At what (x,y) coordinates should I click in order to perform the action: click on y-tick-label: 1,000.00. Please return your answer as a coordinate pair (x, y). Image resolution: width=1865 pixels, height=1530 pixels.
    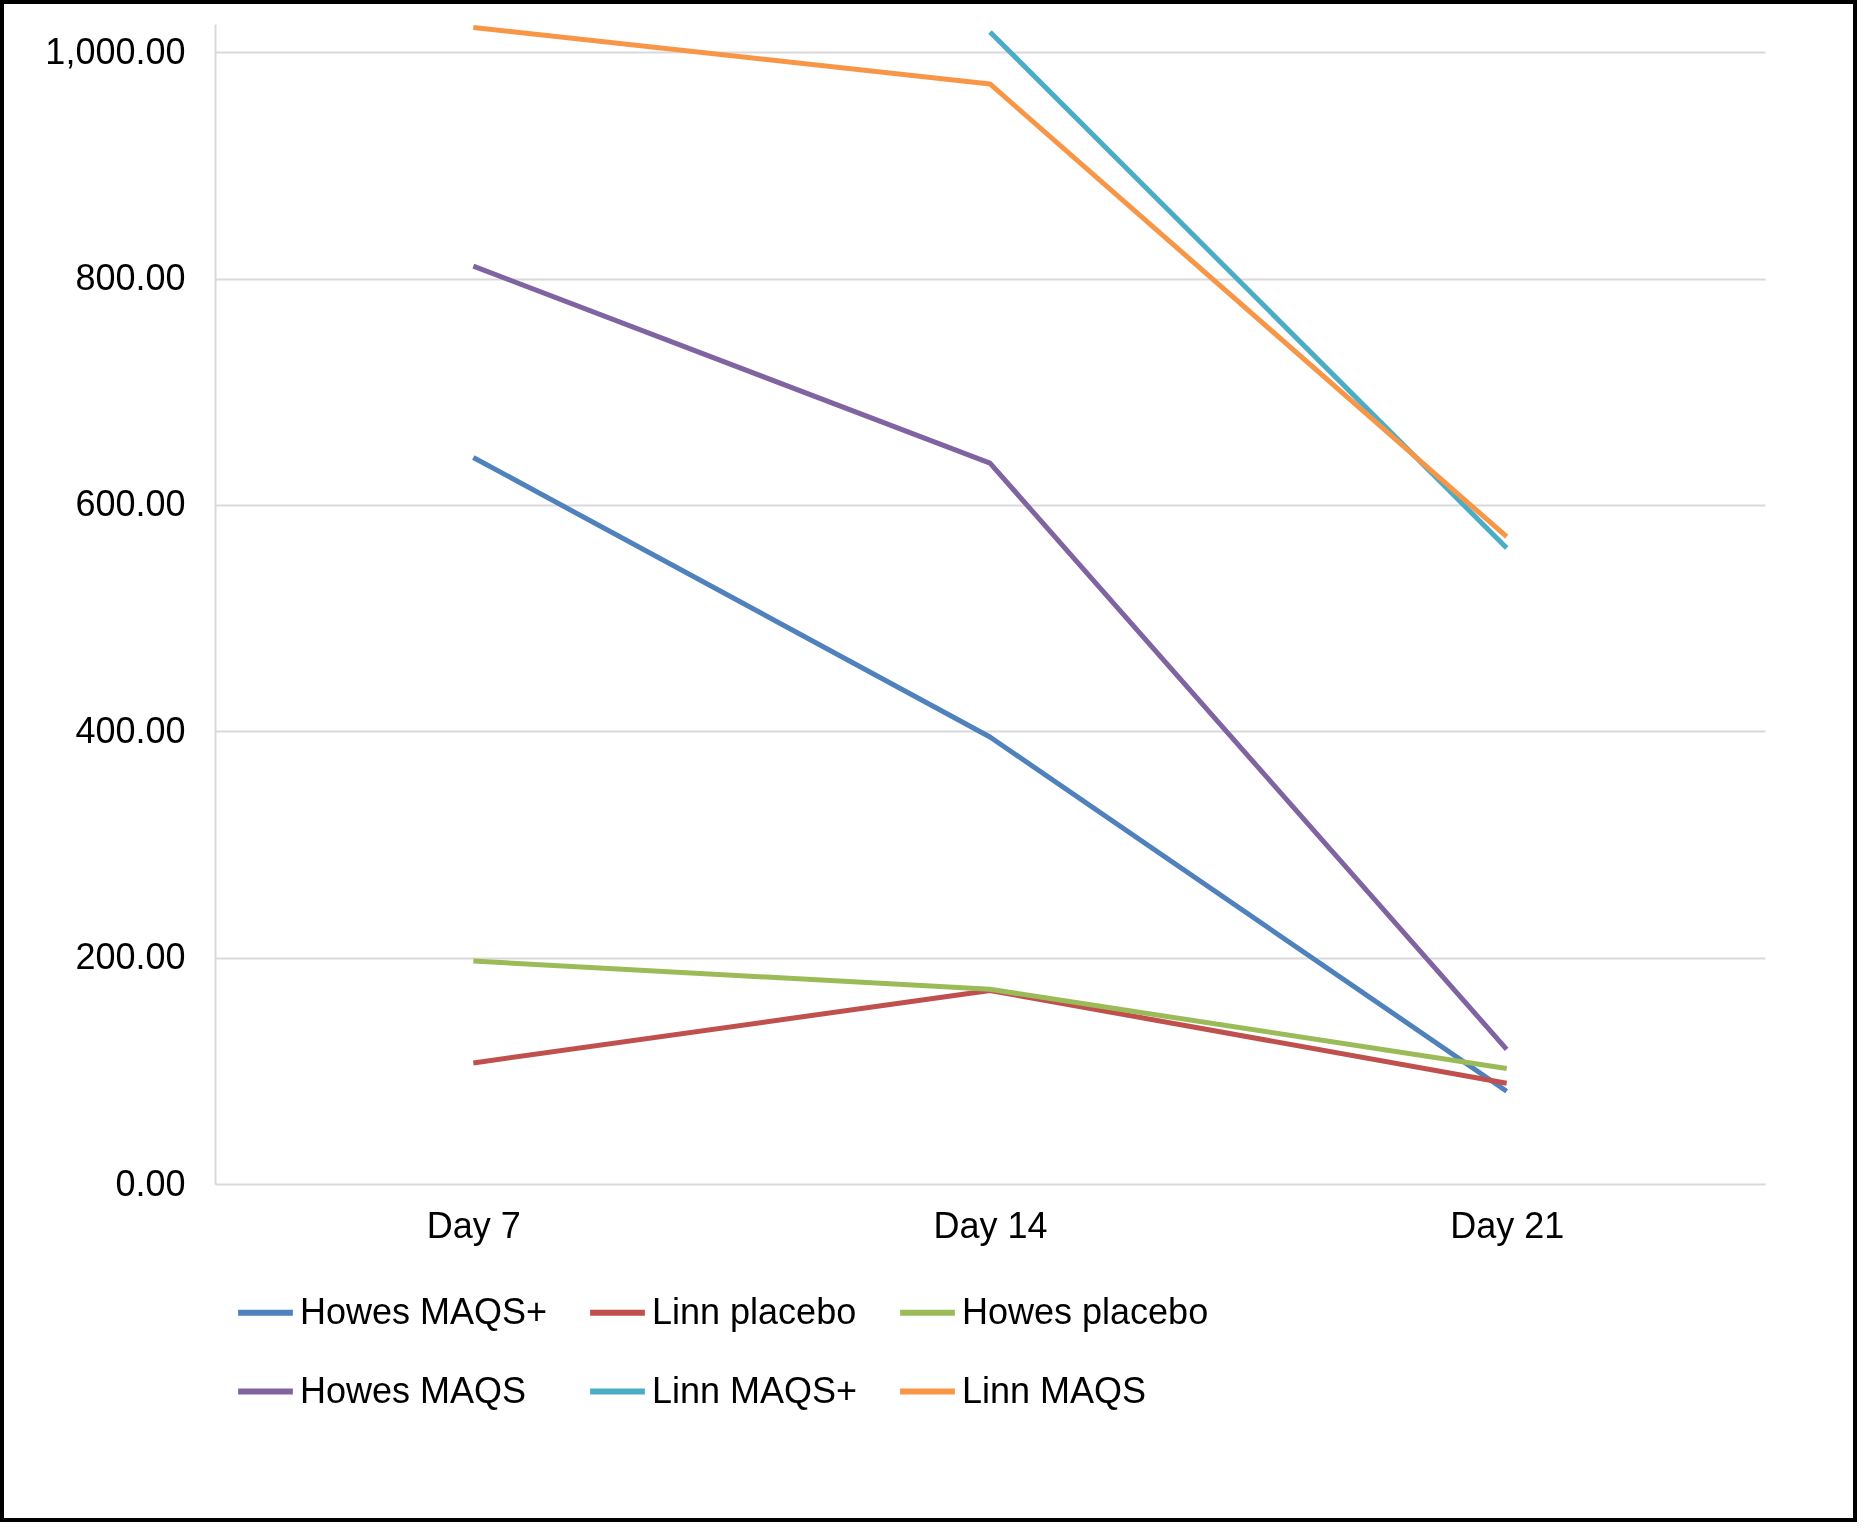
    Looking at the image, I should click on (115, 51).